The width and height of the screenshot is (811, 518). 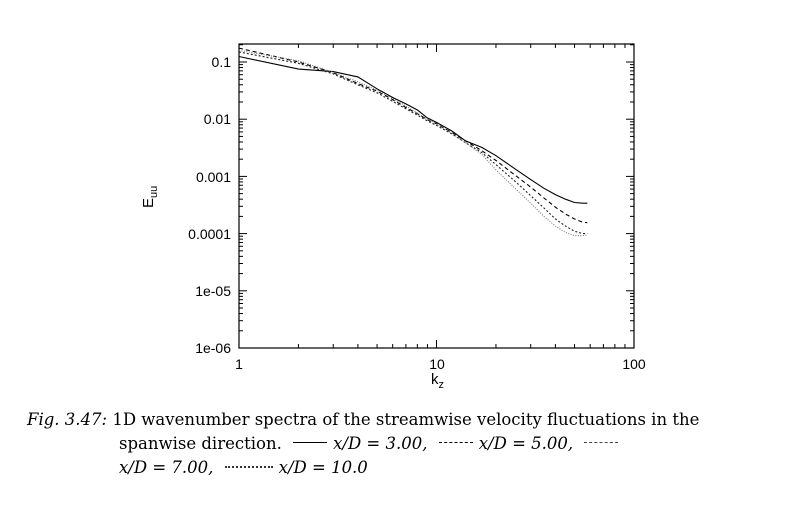 I want to click on y-tick-label: 1e-05, so click(x=213, y=291).